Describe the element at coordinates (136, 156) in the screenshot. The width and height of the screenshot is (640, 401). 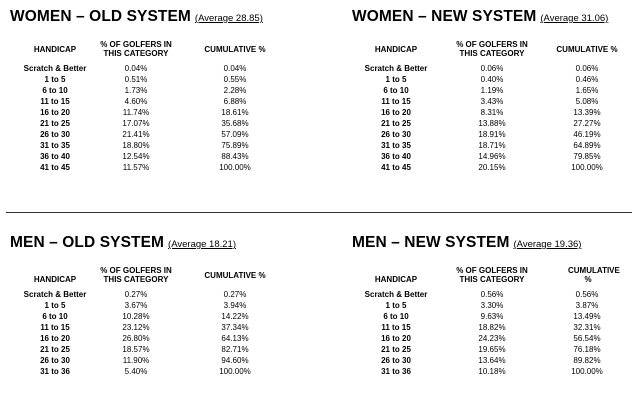
I see `percent-cell: 12.54%` at that location.